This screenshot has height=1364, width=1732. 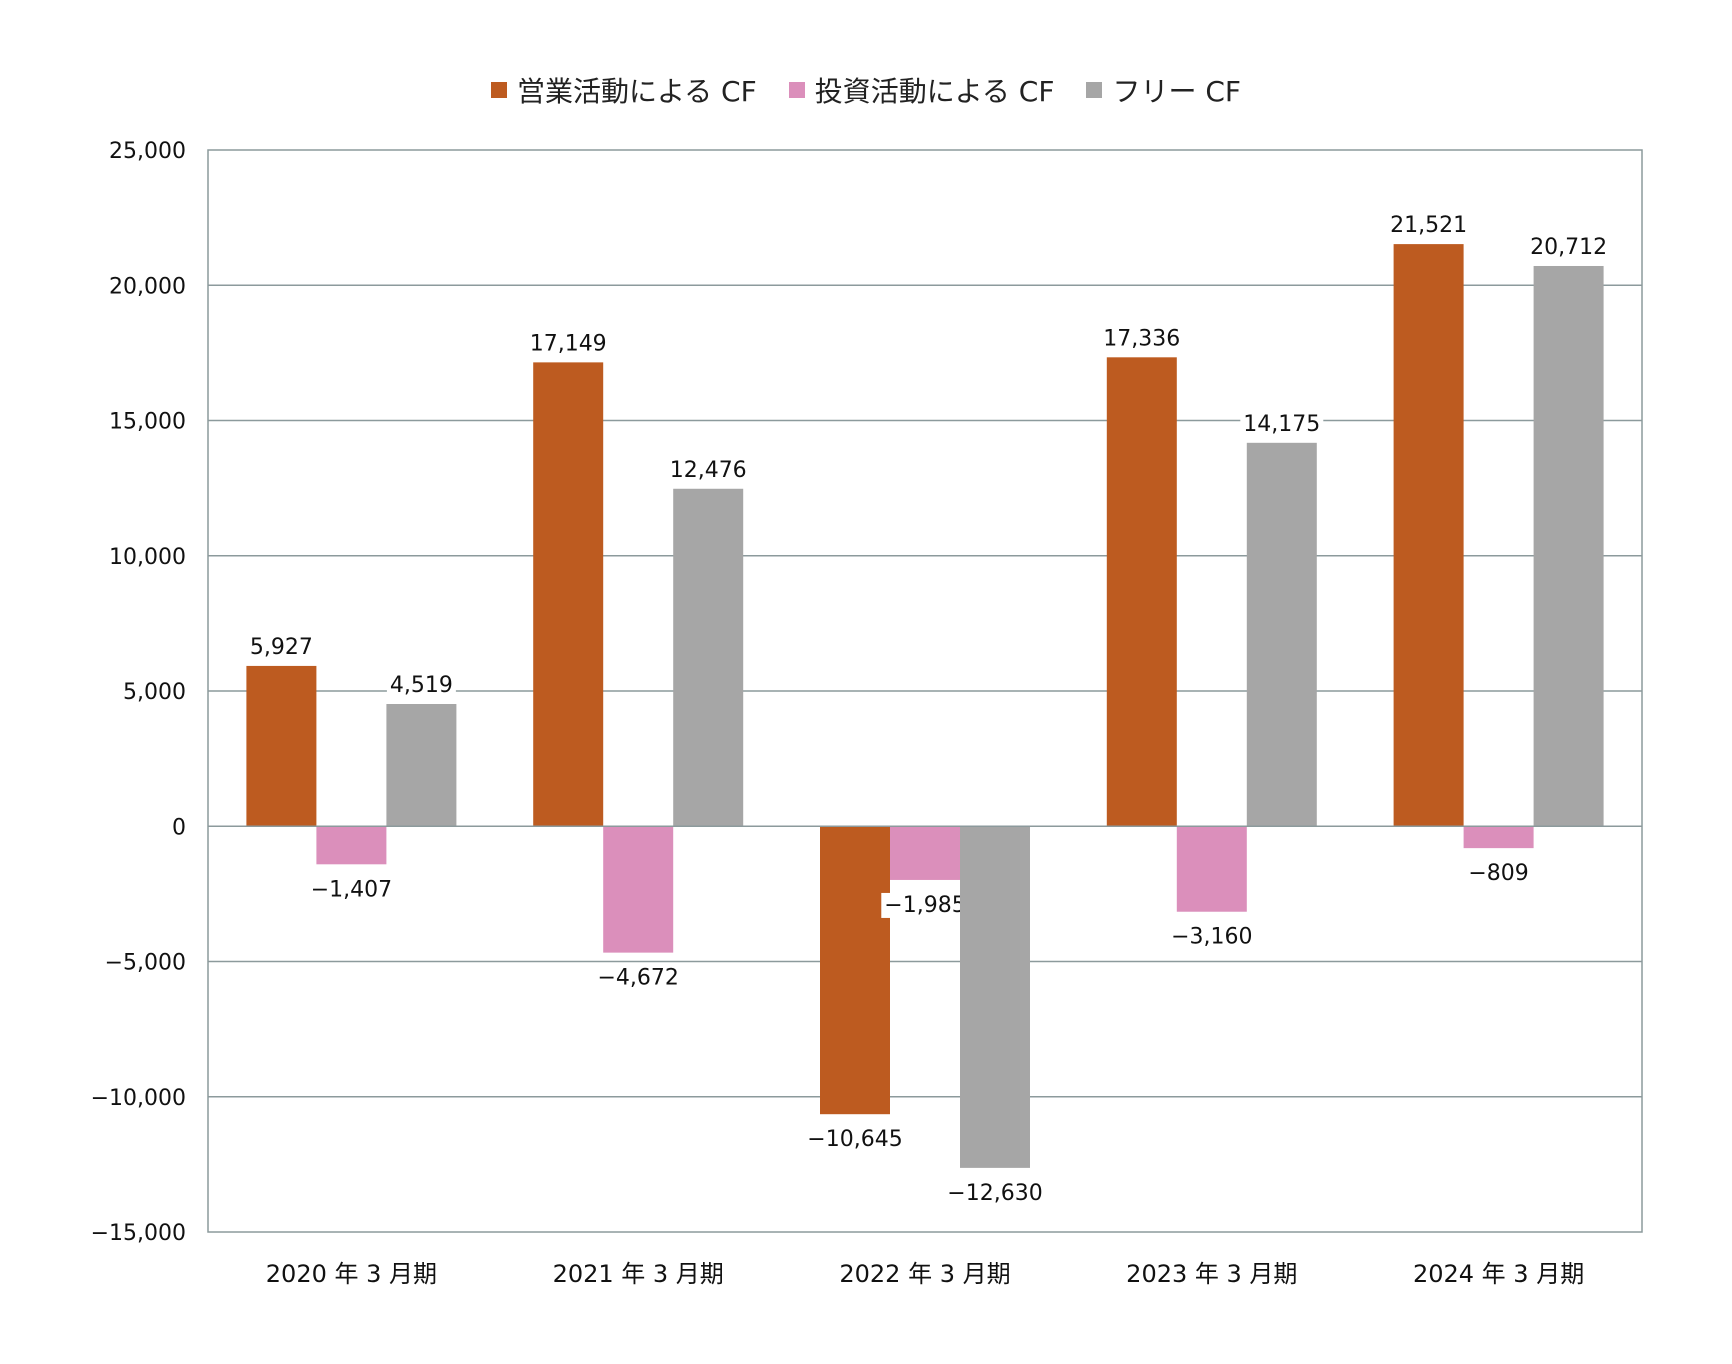 I want to click on y-tick-label: −10,000, so click(x=138, y=1098).